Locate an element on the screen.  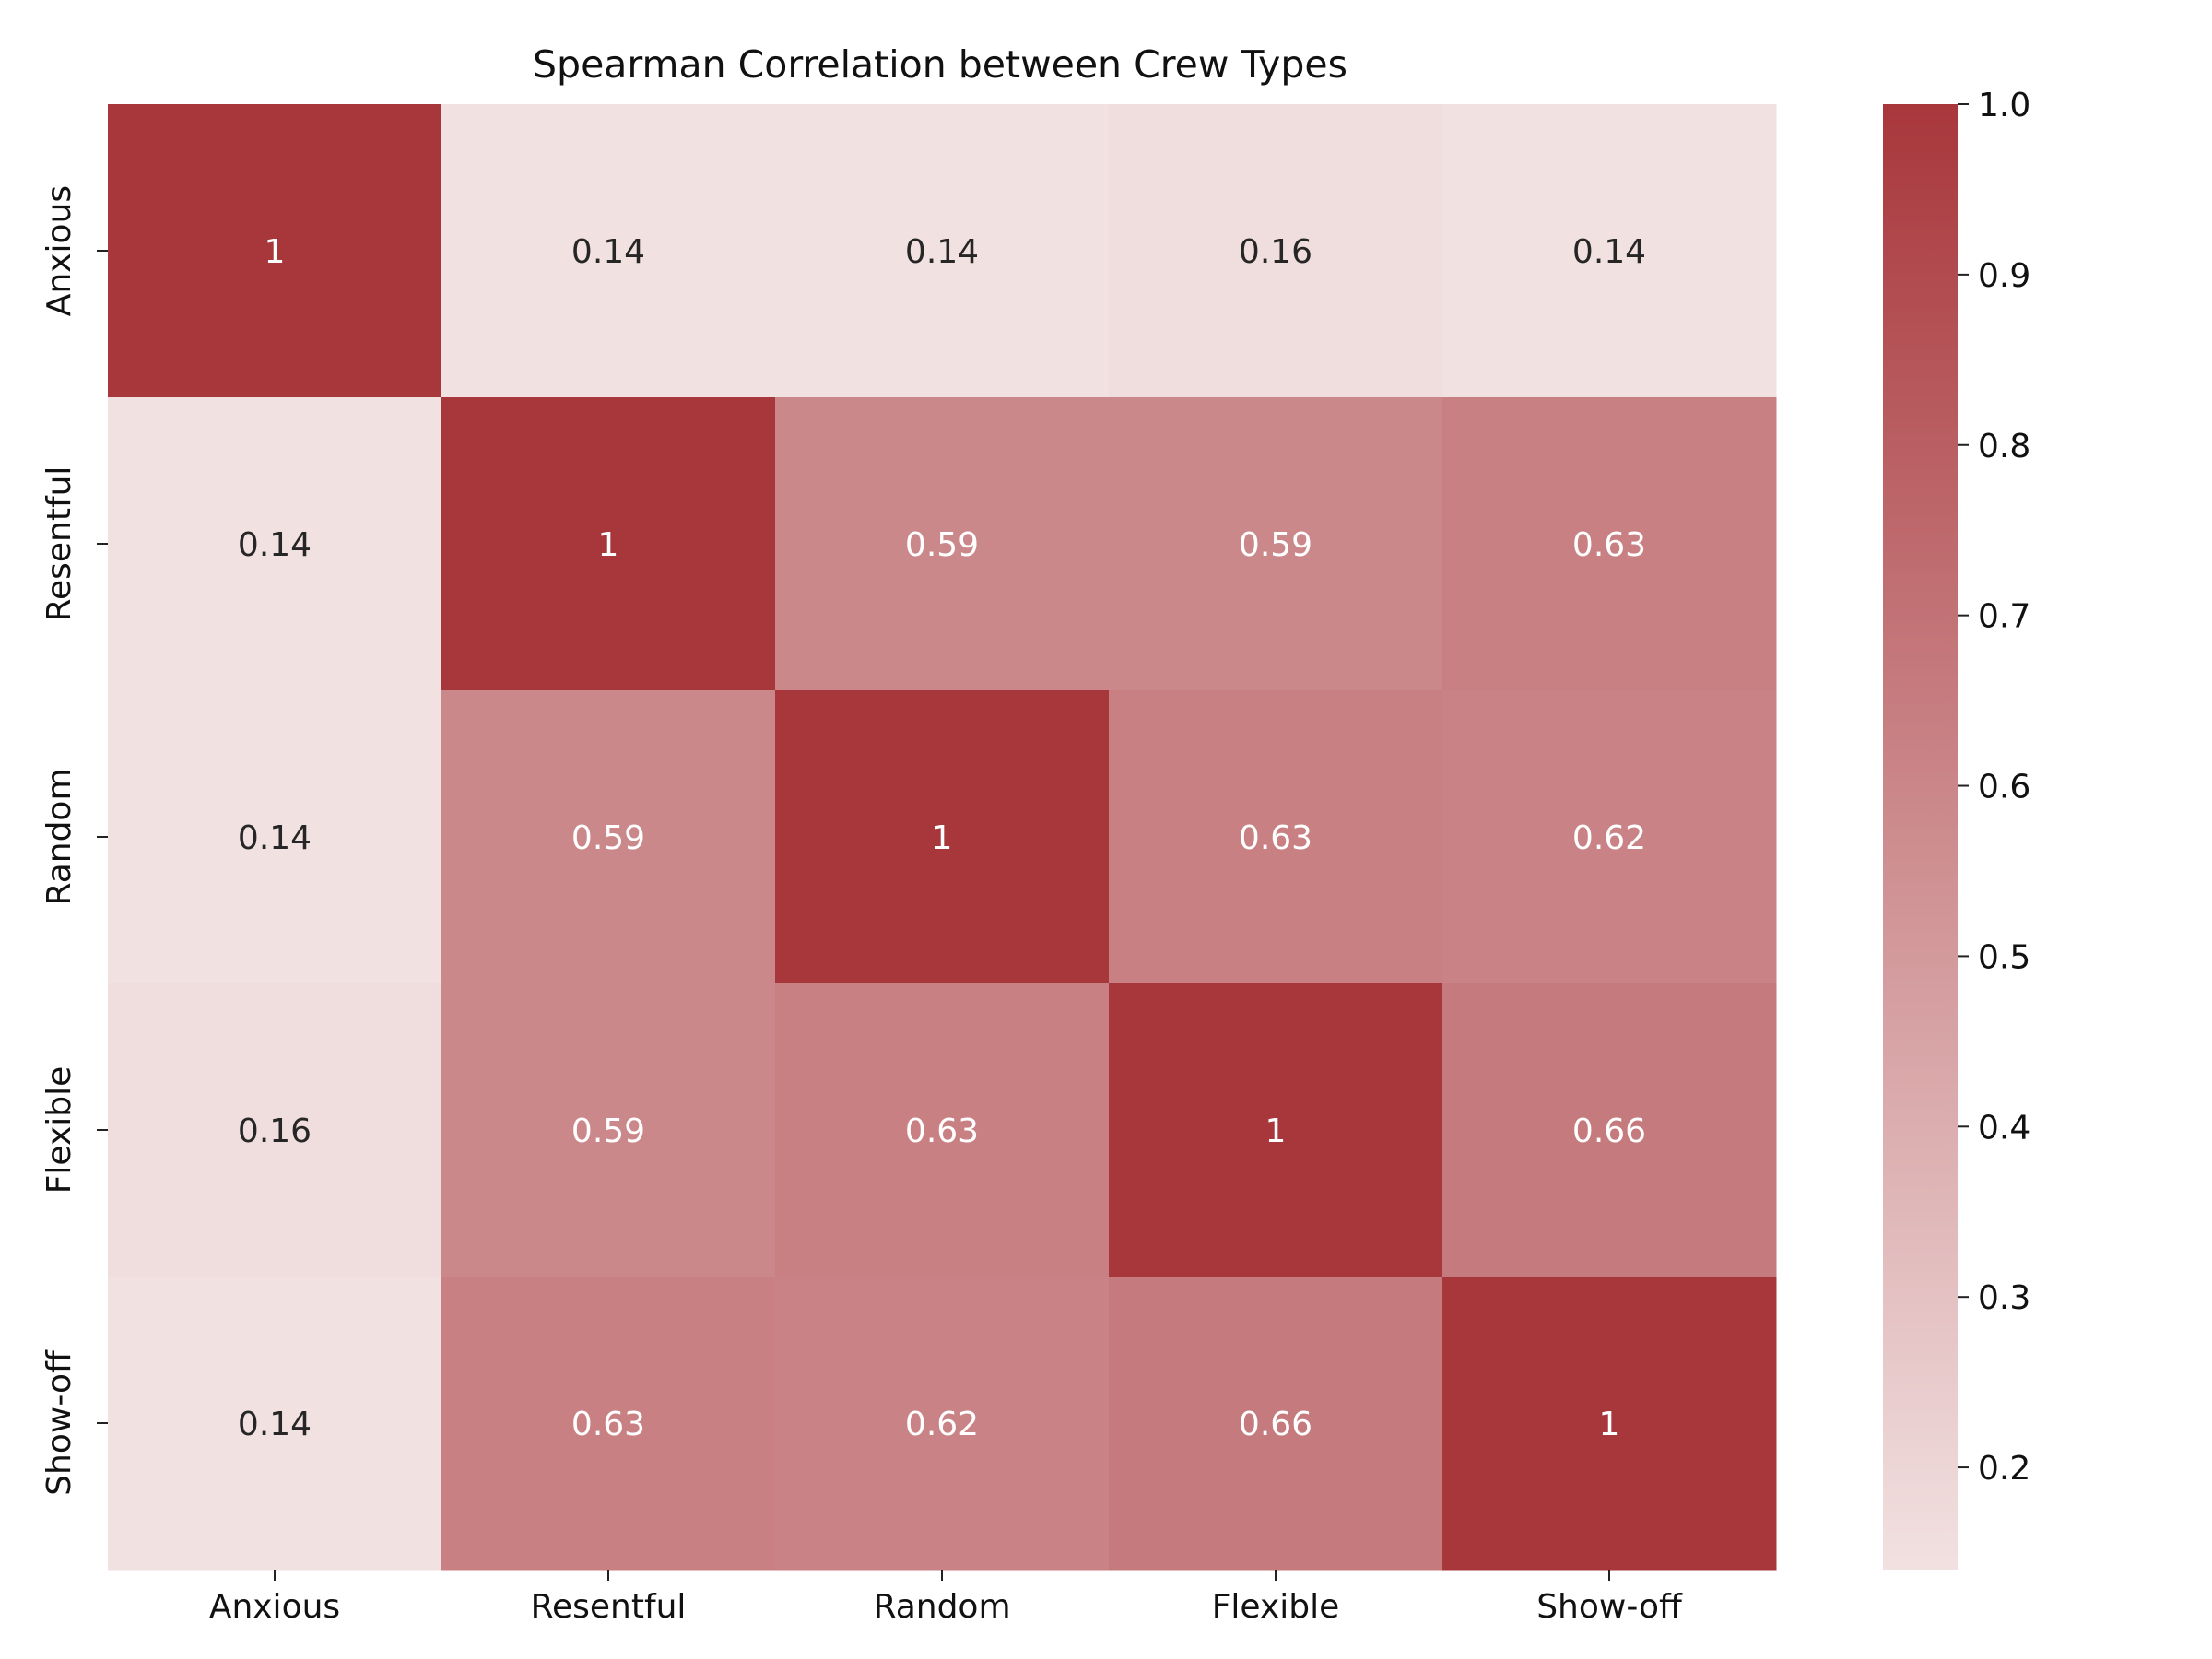
y-tick-label: Flexible is located at coordinates (59, 1130).